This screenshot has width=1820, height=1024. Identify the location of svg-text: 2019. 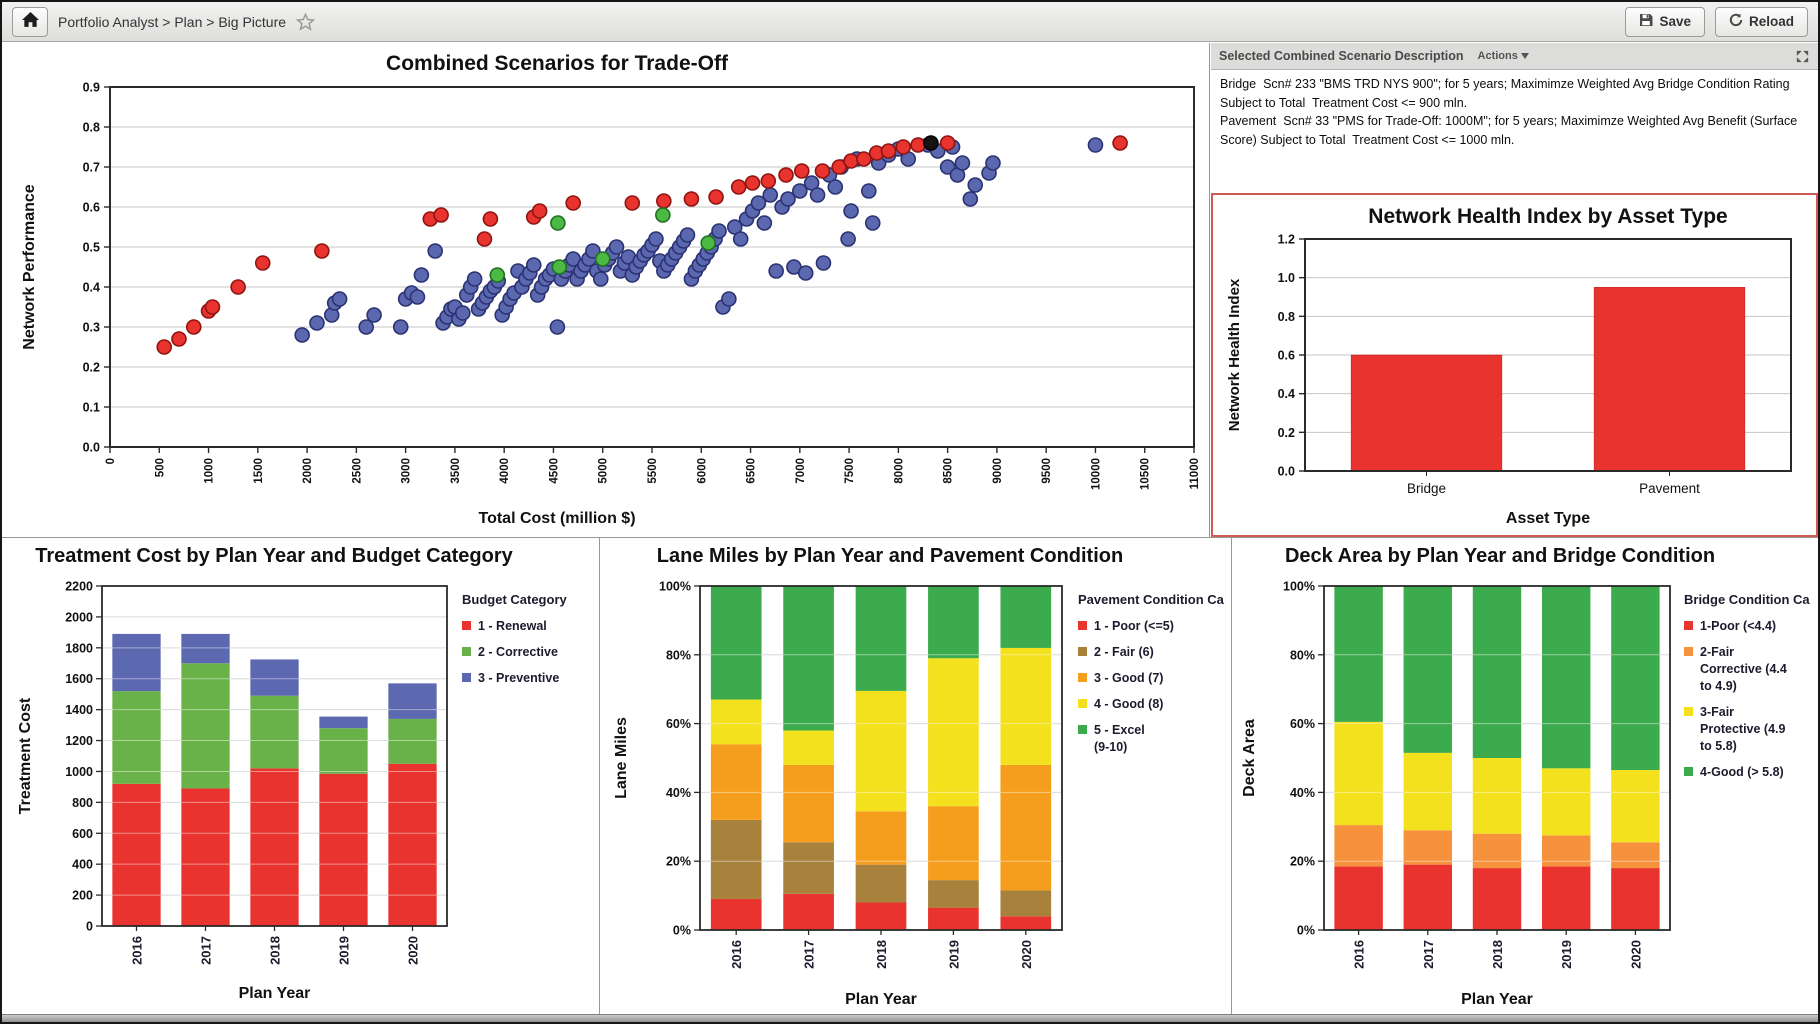
(344, 950).